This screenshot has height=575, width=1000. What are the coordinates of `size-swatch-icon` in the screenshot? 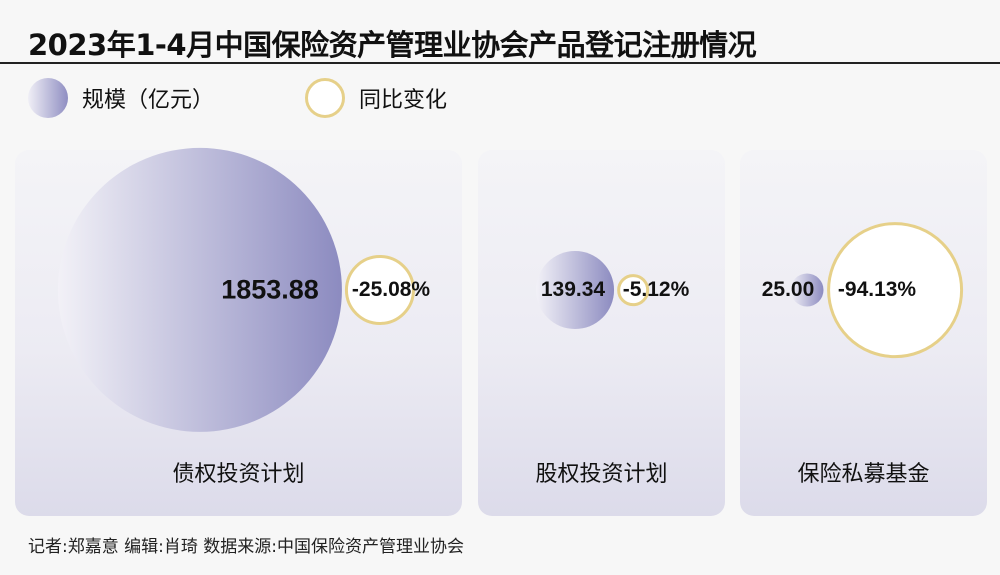 It's located at (48, 98).